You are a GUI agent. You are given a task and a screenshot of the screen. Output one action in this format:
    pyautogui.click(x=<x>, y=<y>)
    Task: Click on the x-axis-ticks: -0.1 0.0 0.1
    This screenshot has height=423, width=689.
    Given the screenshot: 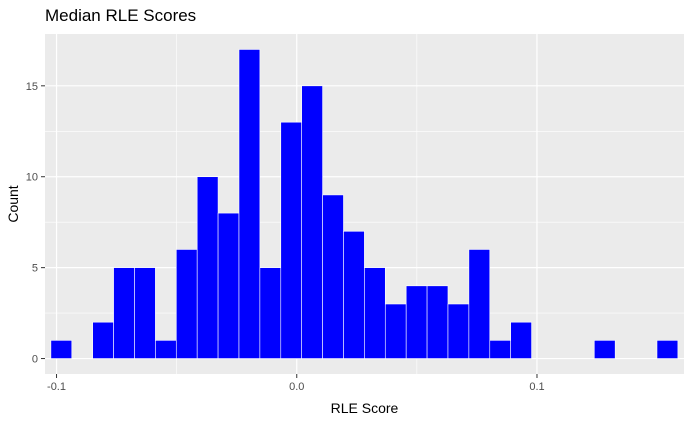 What is the action you would take?
    pyautogui.click(x=296, y=383)
    